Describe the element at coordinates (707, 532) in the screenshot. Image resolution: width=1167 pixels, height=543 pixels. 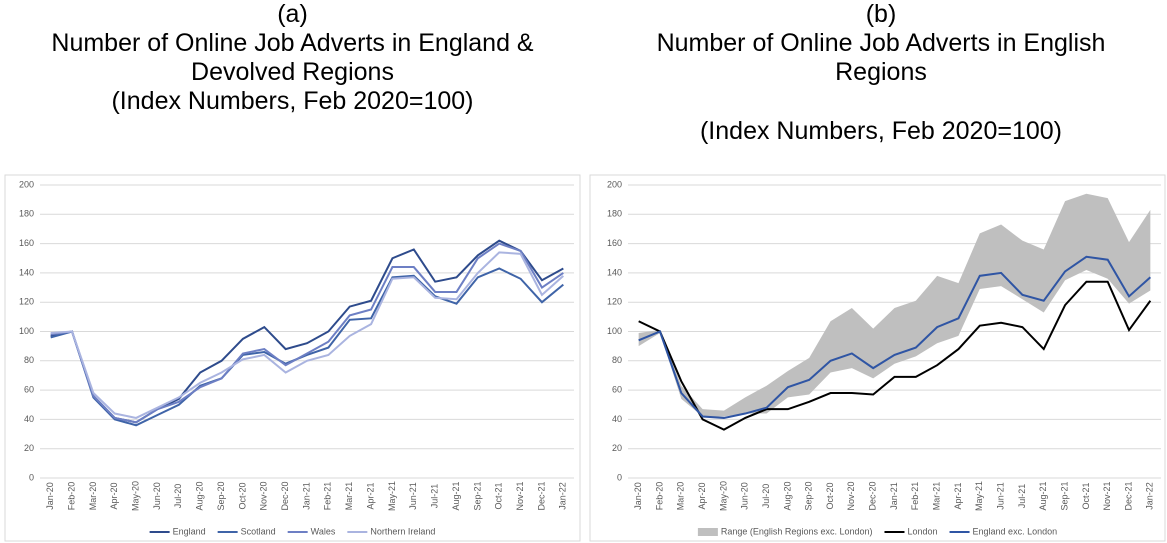
I see `legend-swatch` at that location.